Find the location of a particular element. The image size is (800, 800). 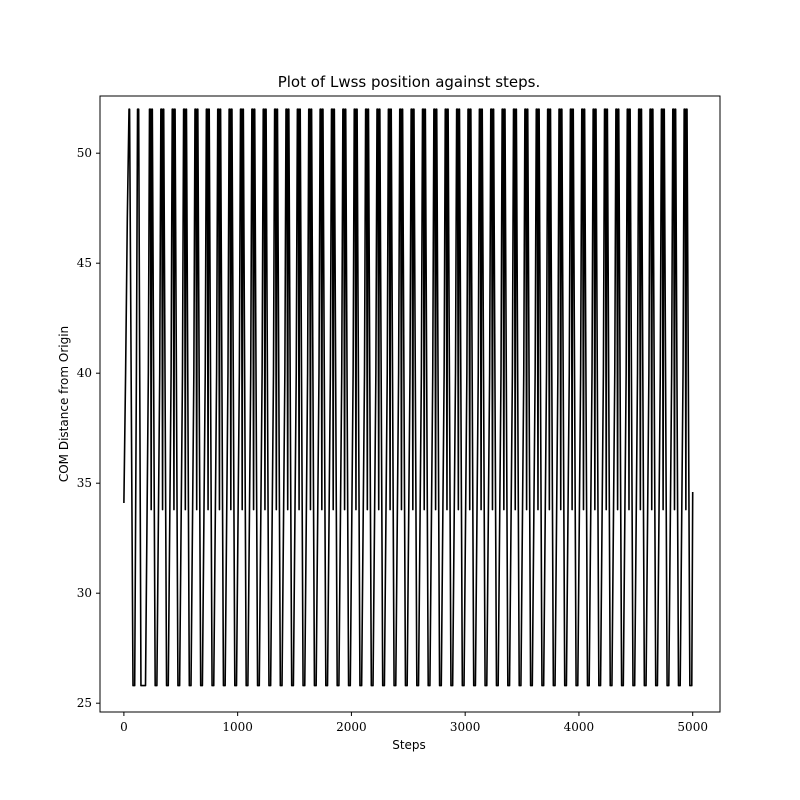

y-axis-label: COM Distance from Origin is located at coordinates (64, 404).